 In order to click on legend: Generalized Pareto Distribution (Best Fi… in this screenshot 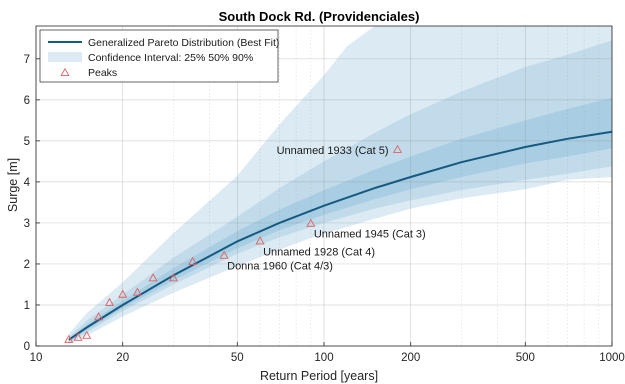, I will do `click(159, 56)`.